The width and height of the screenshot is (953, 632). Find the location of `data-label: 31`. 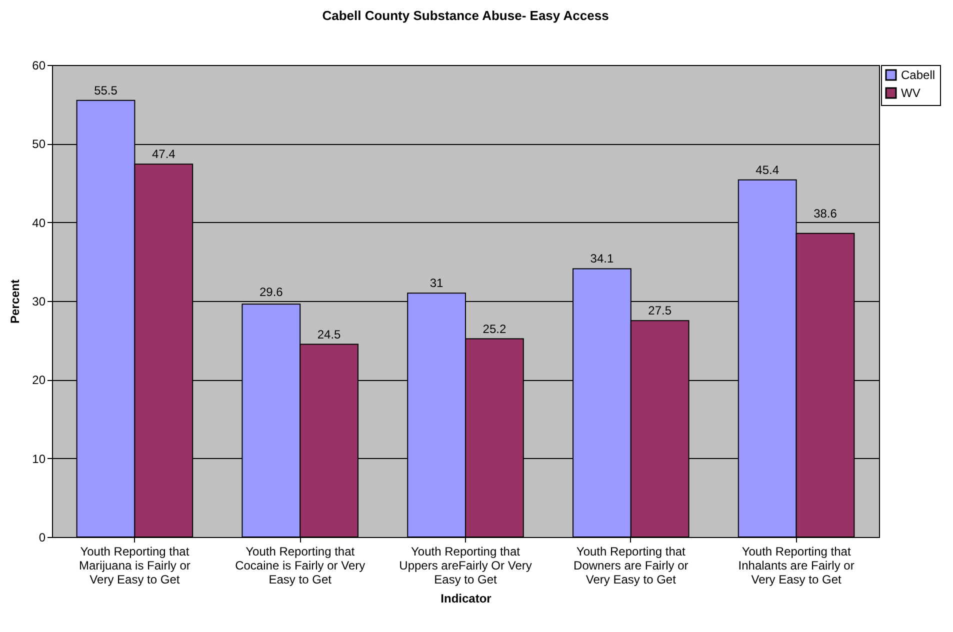

data-label: 31 is located at coordinates (437, 283).